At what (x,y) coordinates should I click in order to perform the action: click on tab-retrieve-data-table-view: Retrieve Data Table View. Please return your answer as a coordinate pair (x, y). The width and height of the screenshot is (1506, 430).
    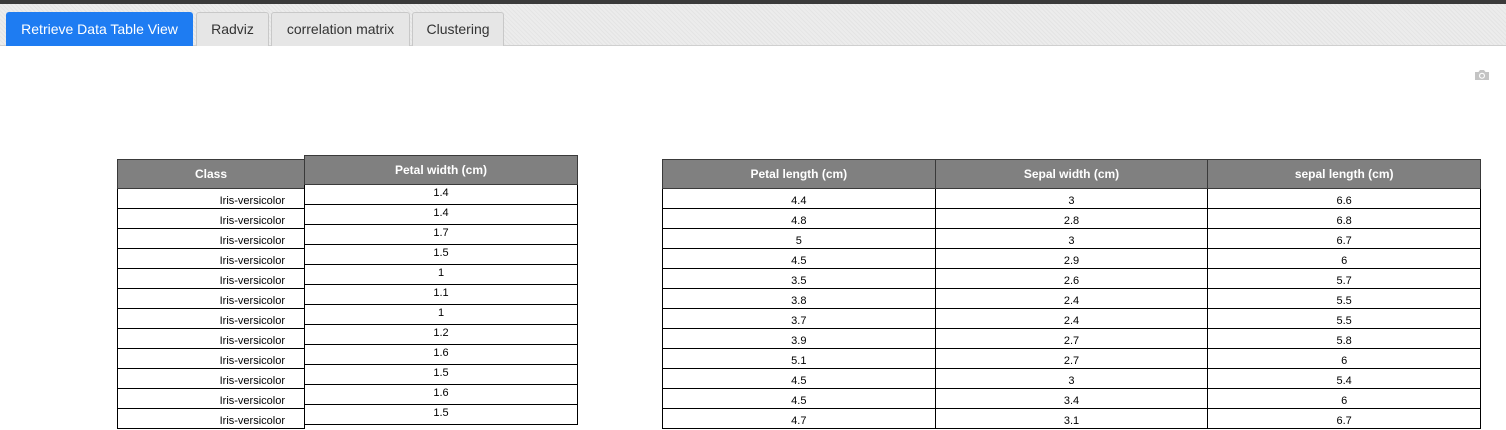
    Looking at the image, I should click on (99, 29).